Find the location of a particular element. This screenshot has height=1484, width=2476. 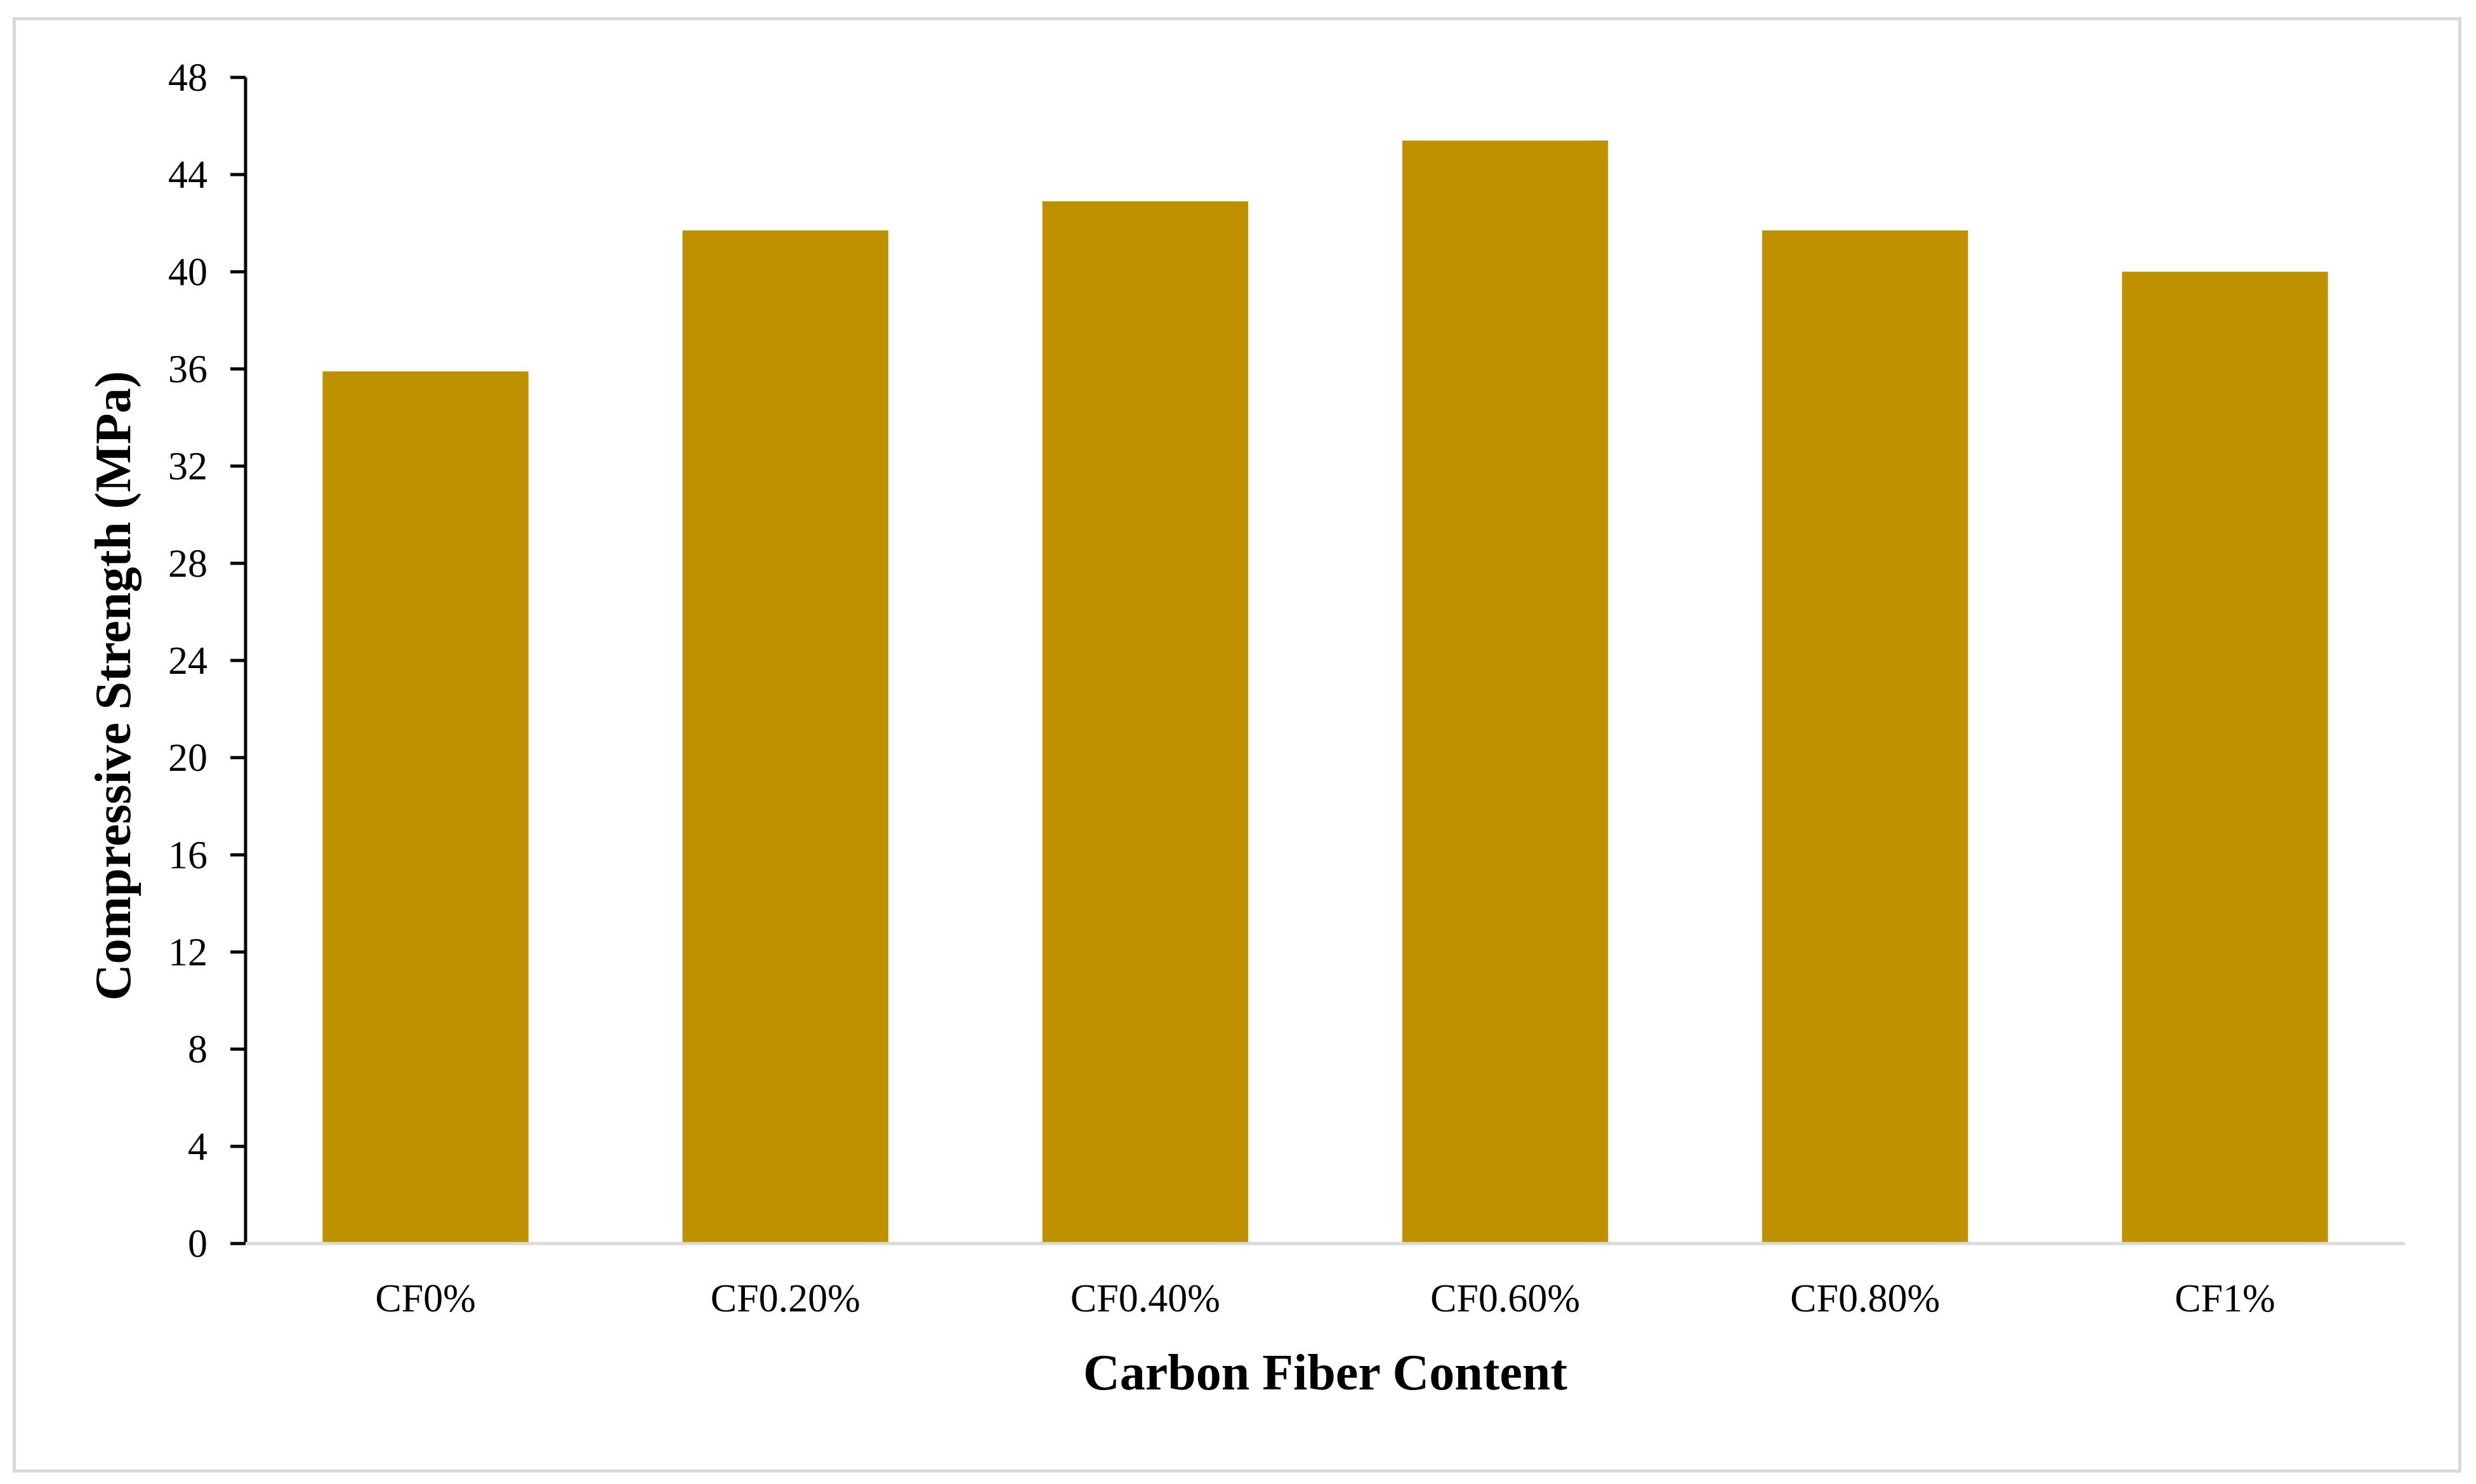

x-tick-label: CF0.20% is located at coordinates (785, 1298).